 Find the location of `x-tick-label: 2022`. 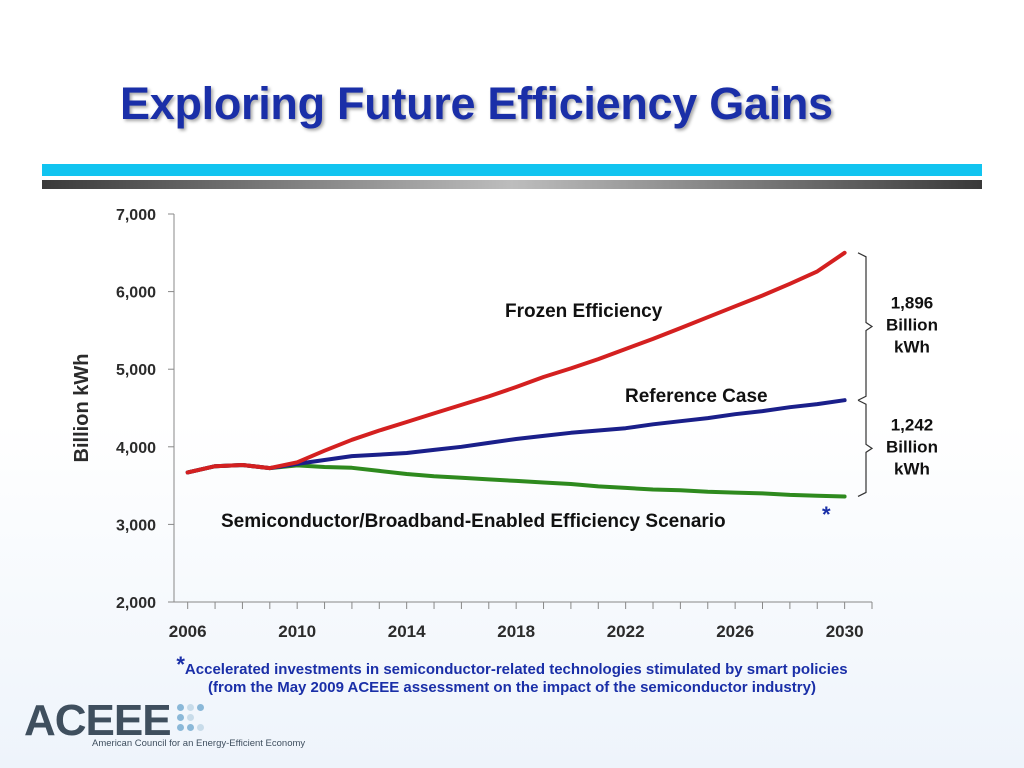

x-tick-label: 2022 is located at coordinates (626, 631).